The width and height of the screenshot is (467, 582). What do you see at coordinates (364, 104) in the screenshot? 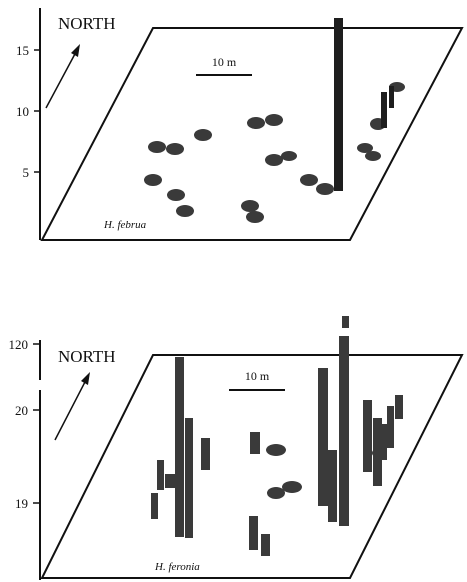
I see `vertical-bars` at bounding box center [364, 104].